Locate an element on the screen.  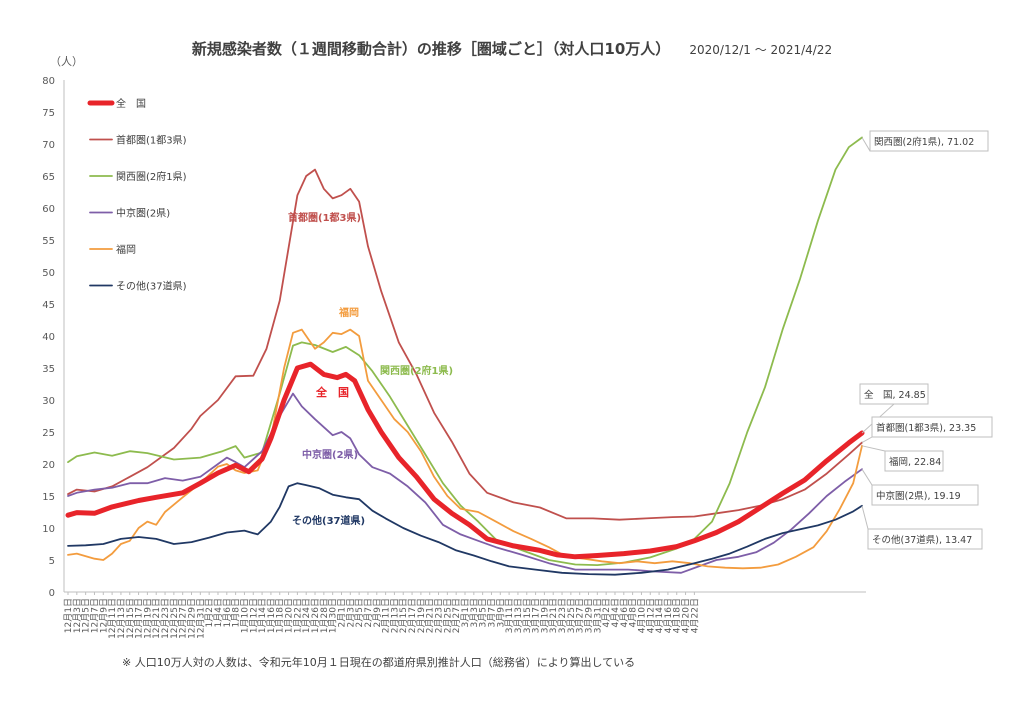
end-label-fukuoka: 福岡, 22.84 is located at coordinates (915, 462).